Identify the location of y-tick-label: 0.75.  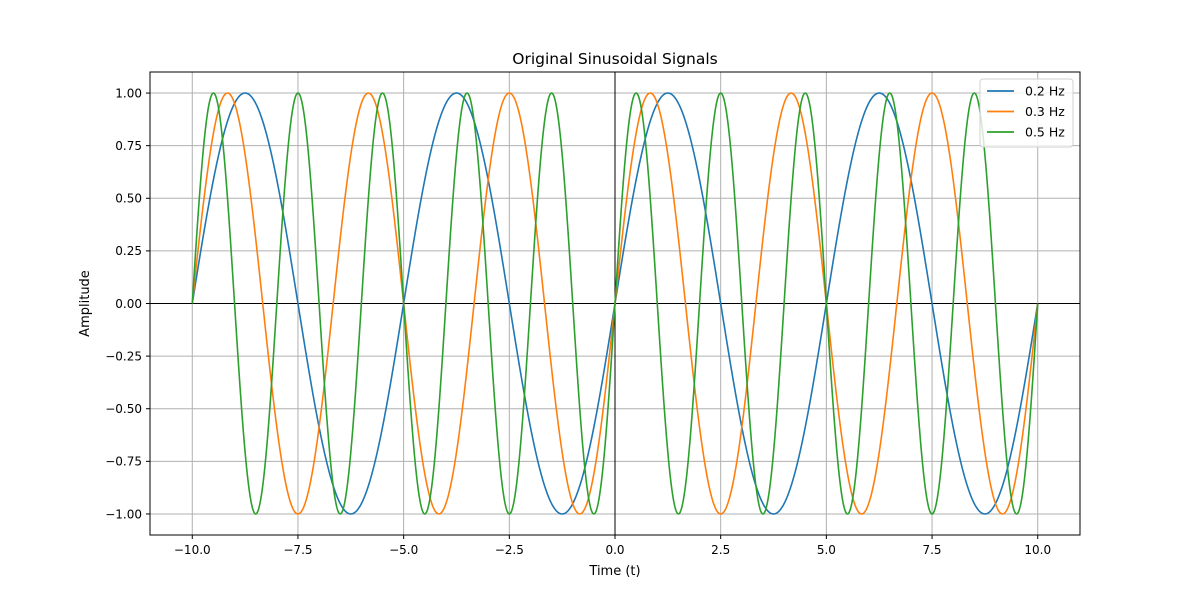
(128, 146).